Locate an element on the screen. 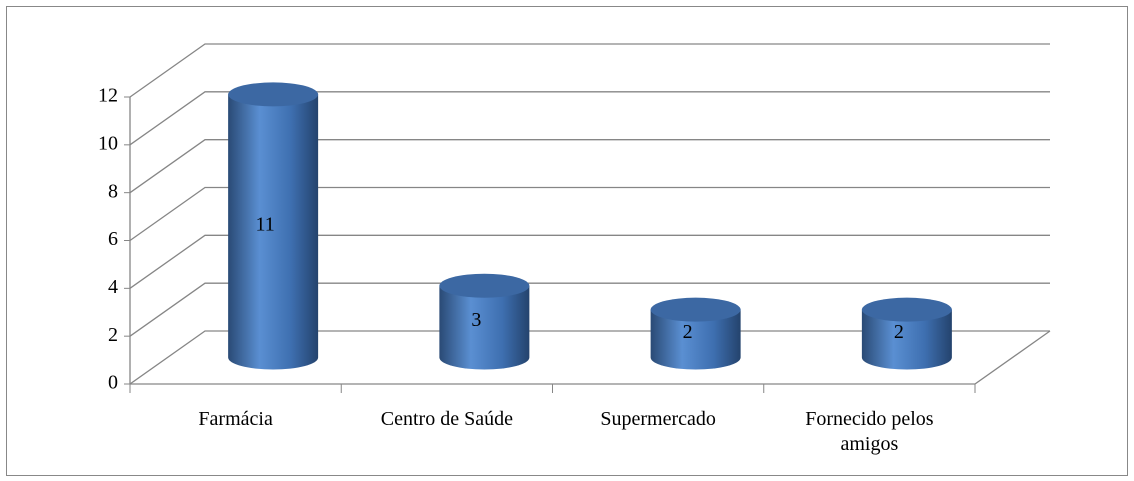 Image resolution: width=1134 pixels, height=481 pixels. y-tick-label: 12 is located at coordinates (108, 96).